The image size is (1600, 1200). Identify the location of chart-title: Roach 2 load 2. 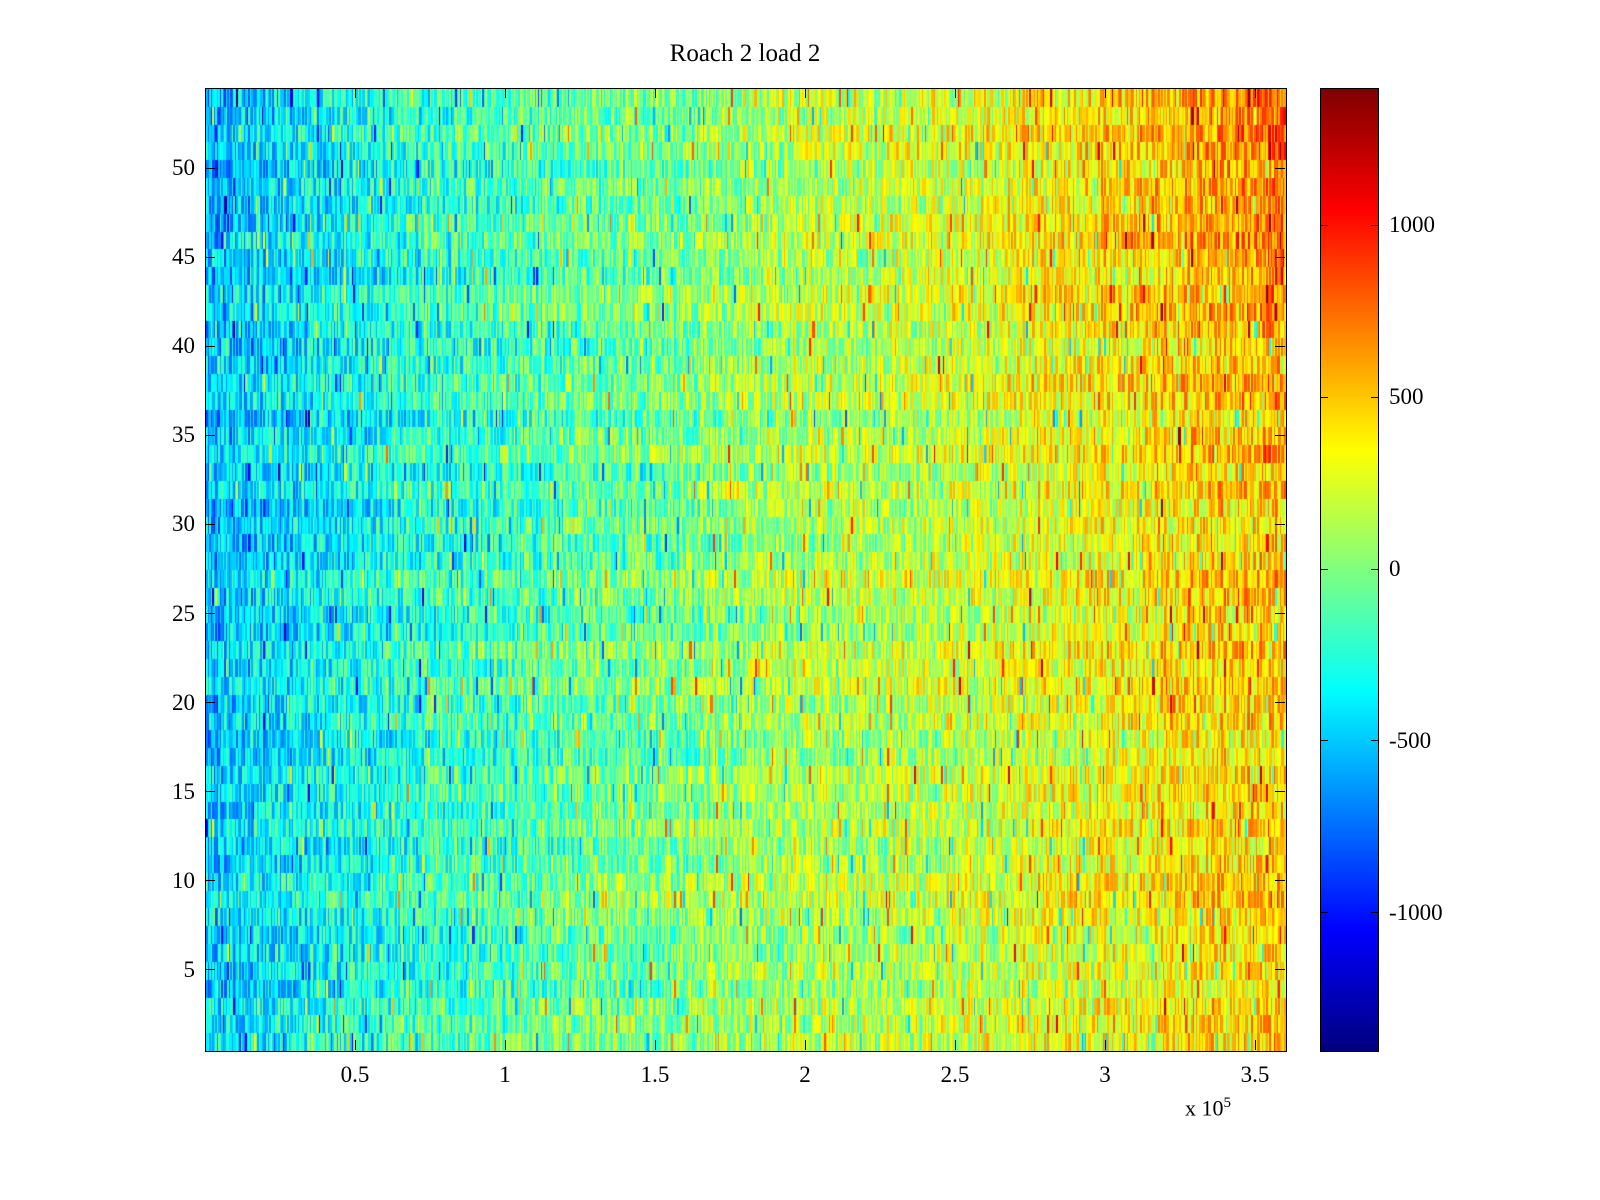
(745, 53).